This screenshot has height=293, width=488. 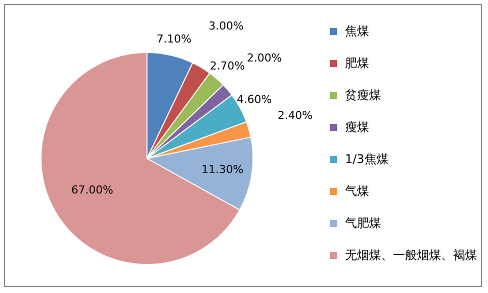 I want to click on data-label: 11.30%, so click(x=222, y=169).